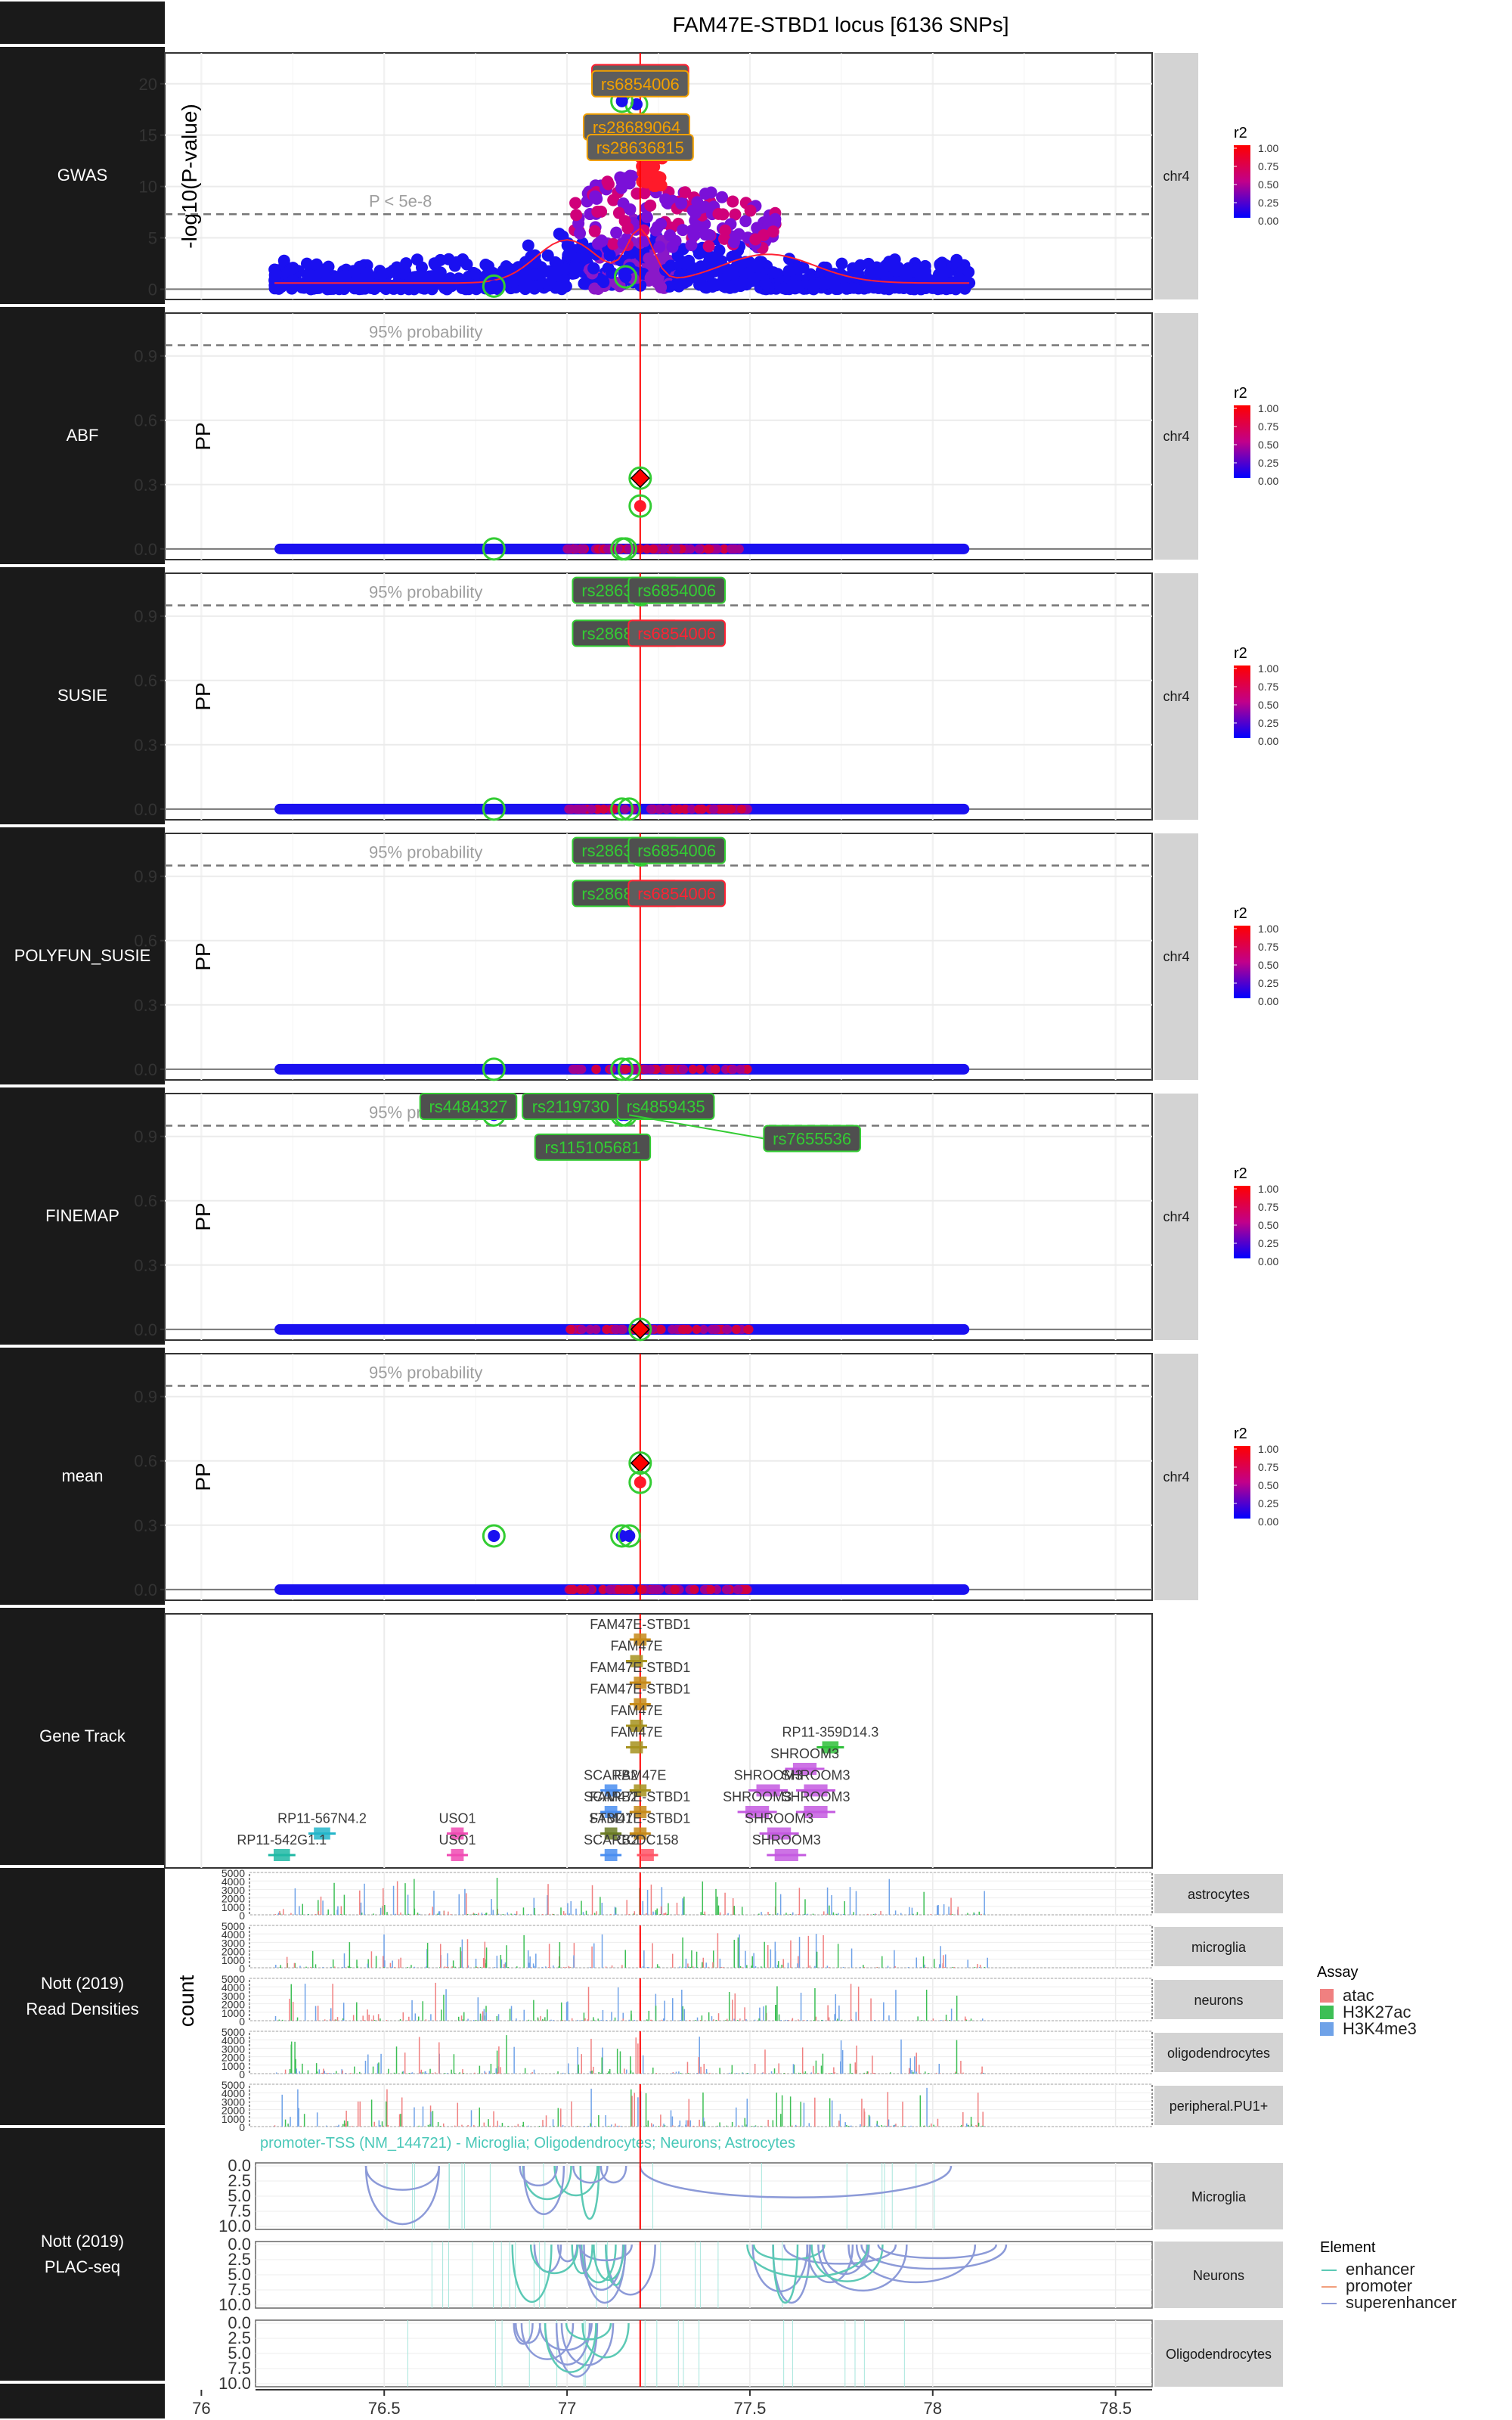 This screenshot has width=1512, height=2420. I want to click on snp-cloud, so click(622, 217).